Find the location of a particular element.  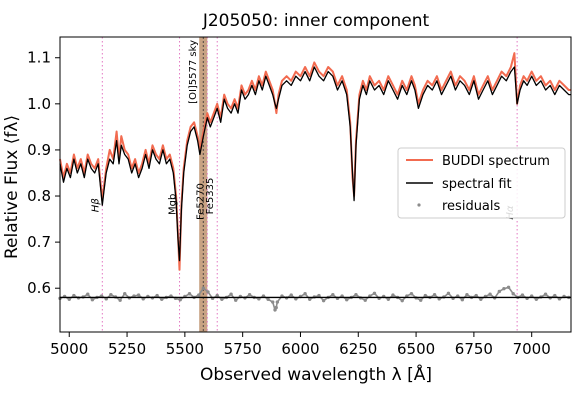

x-tick-label: 5250 is located at coordinates (127, 349).